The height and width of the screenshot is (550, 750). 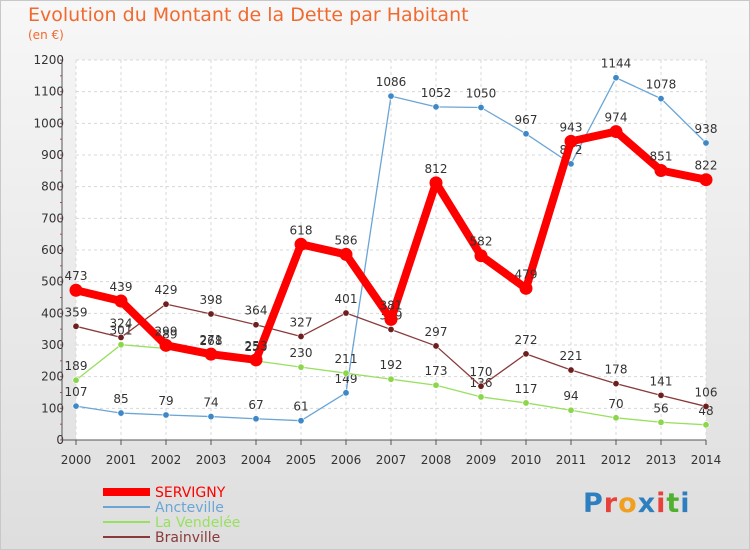 I want to click on x-tick-label: 2010, so click(x=526, y=460).